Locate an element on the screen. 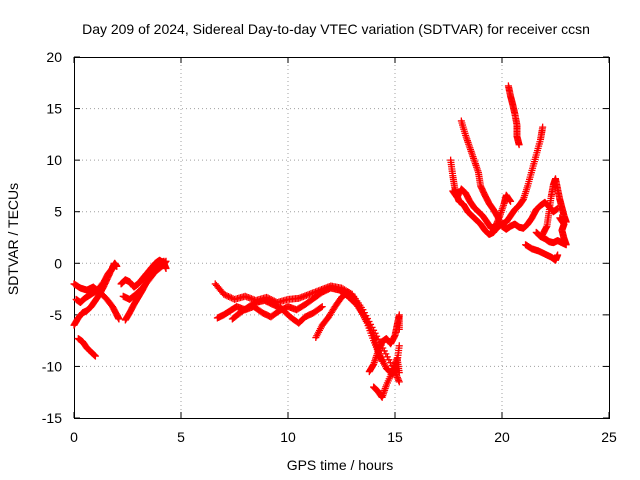 Image resolution: width=640 pixels, height=480 pixels. y-tick-label: 10 is located at coordinates (54, 160).